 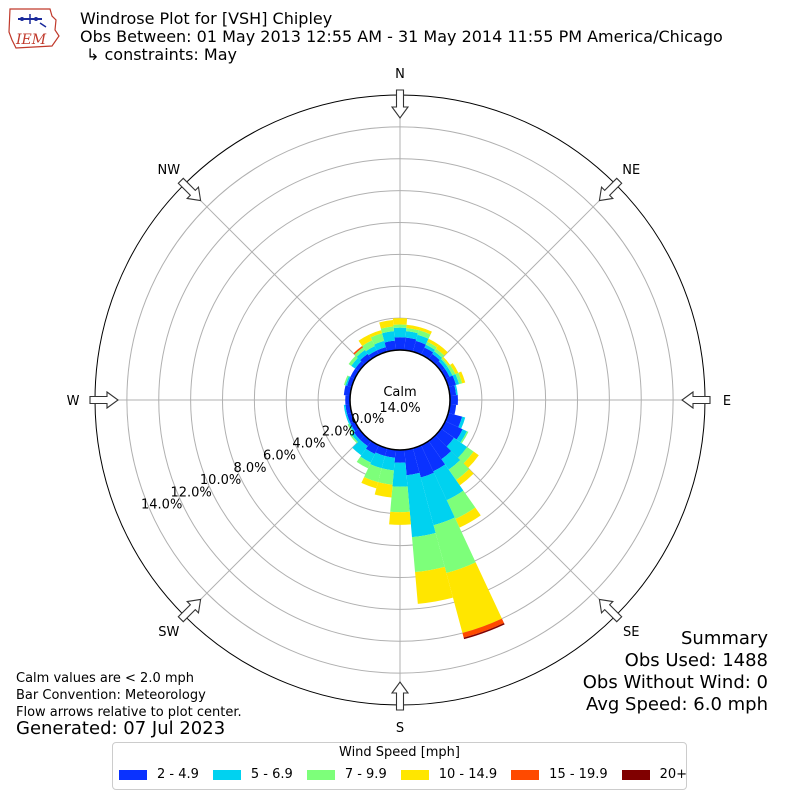 I want to click on calm-note: Calm values are < 2.0 mph, so click(x=105, y=678).